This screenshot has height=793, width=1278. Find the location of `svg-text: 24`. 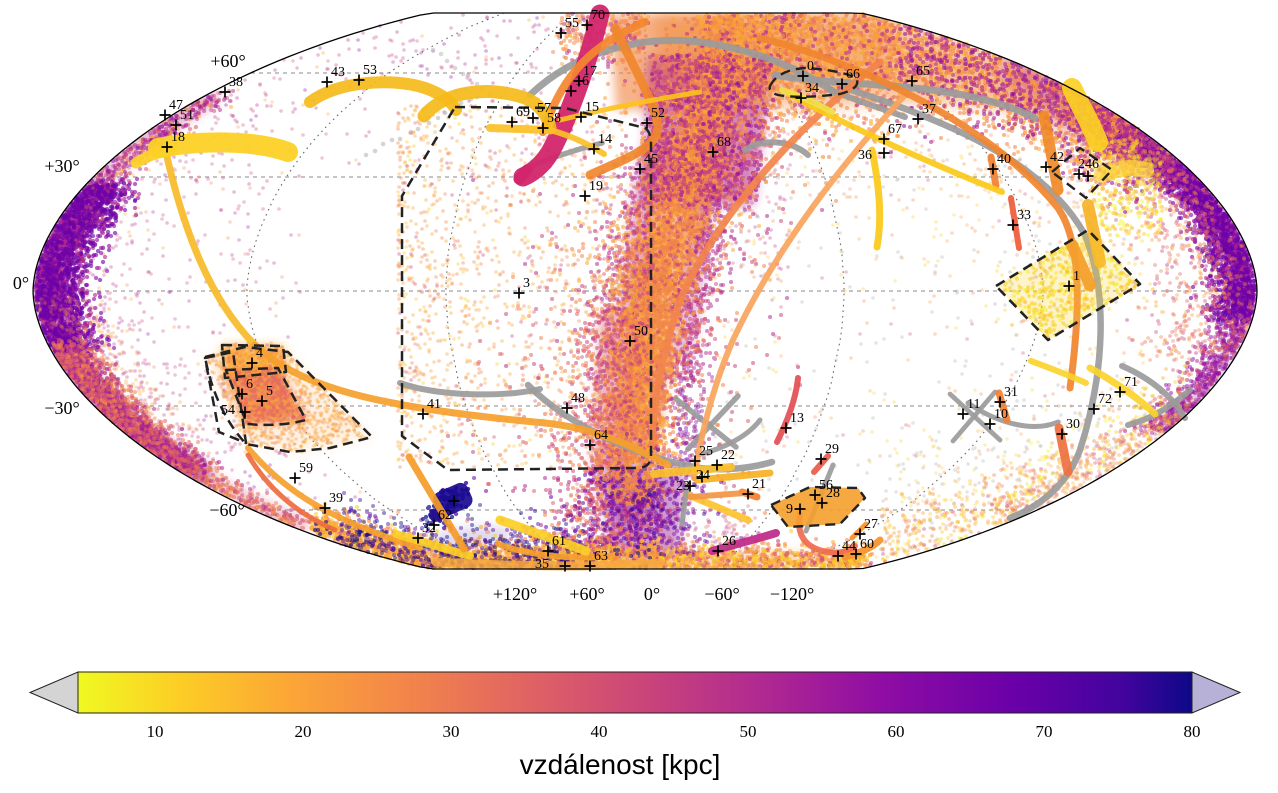

svg-text: 24 is located at coordinates (703, 475).